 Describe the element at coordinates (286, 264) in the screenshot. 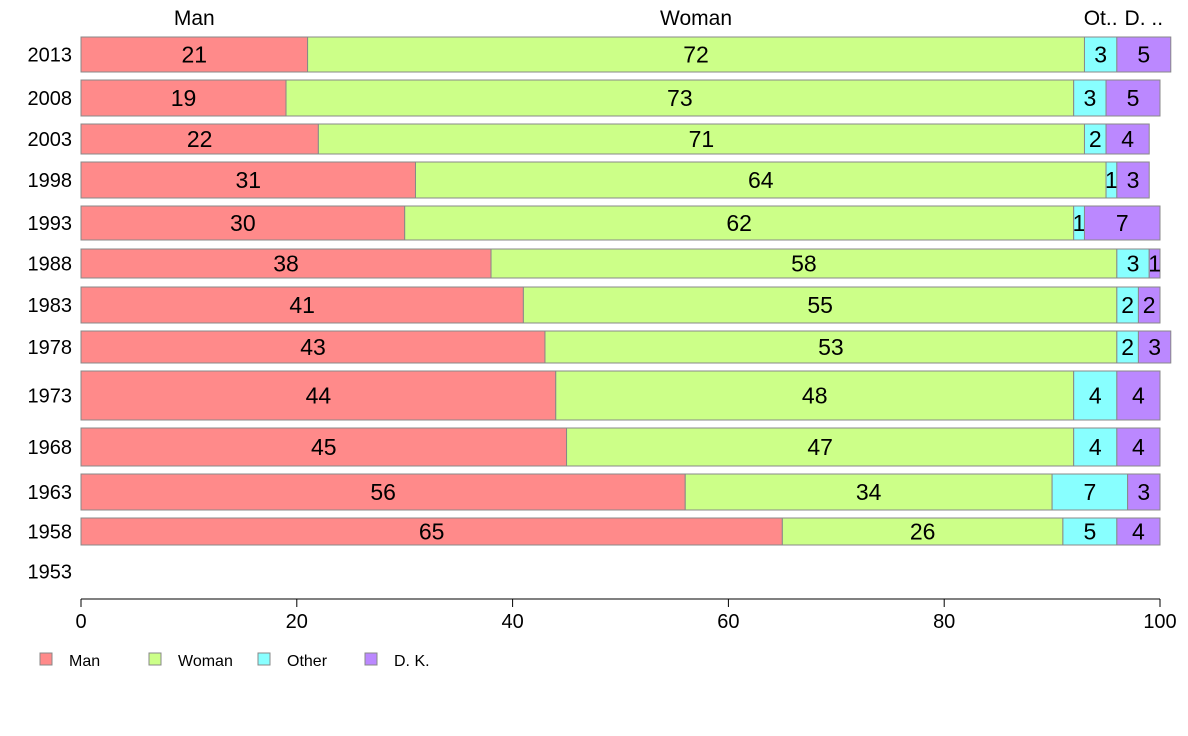

I see `data-label: 38` at that location.